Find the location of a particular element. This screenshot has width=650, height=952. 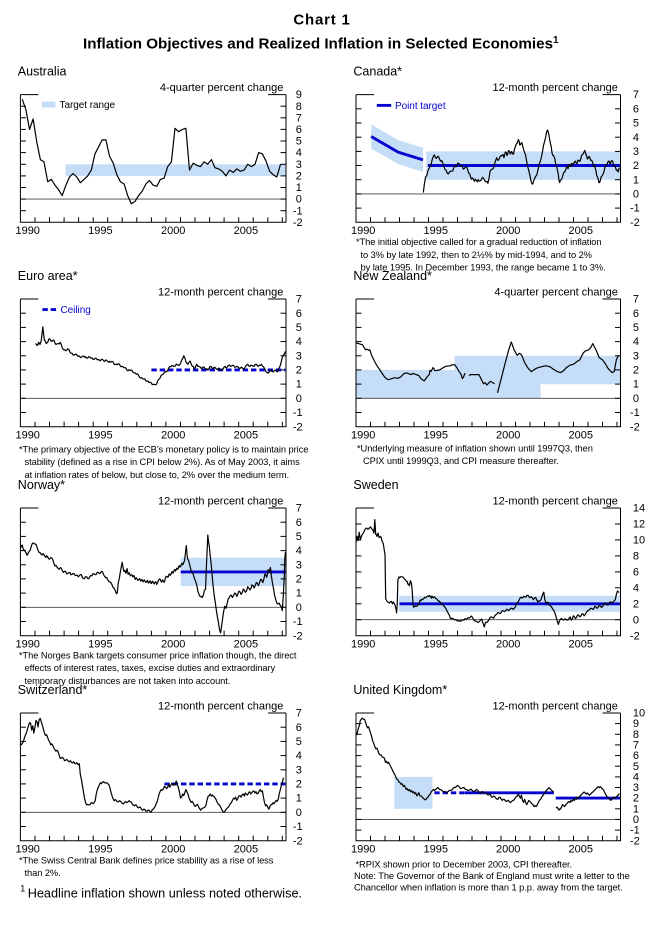

svg-text: Euro area* is located at coordinates (48, 276).